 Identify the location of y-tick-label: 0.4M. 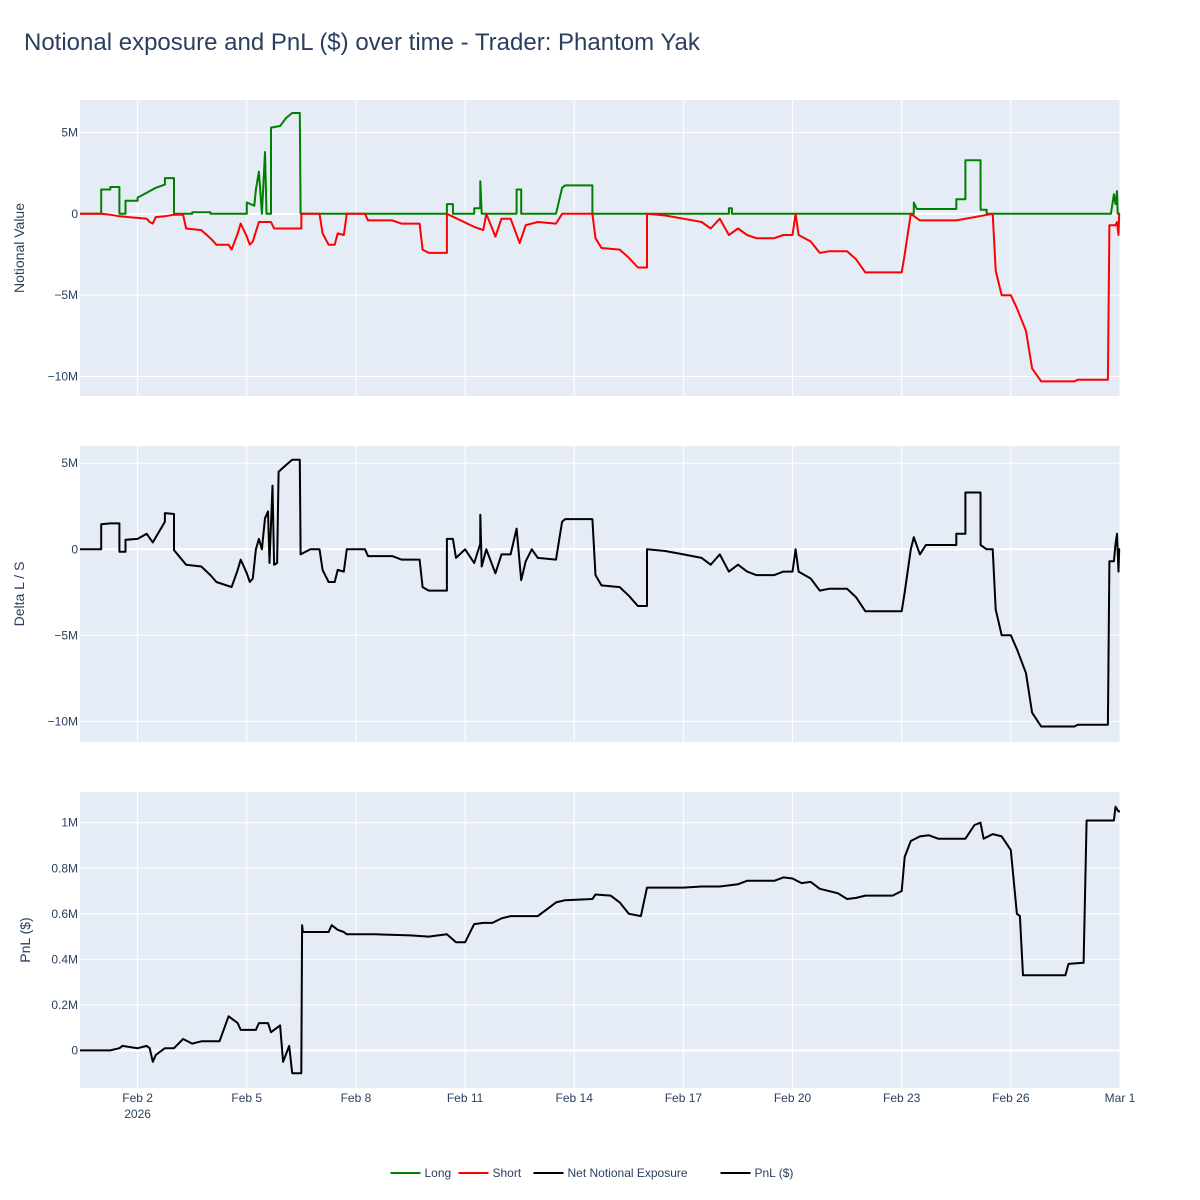
(64, 959).